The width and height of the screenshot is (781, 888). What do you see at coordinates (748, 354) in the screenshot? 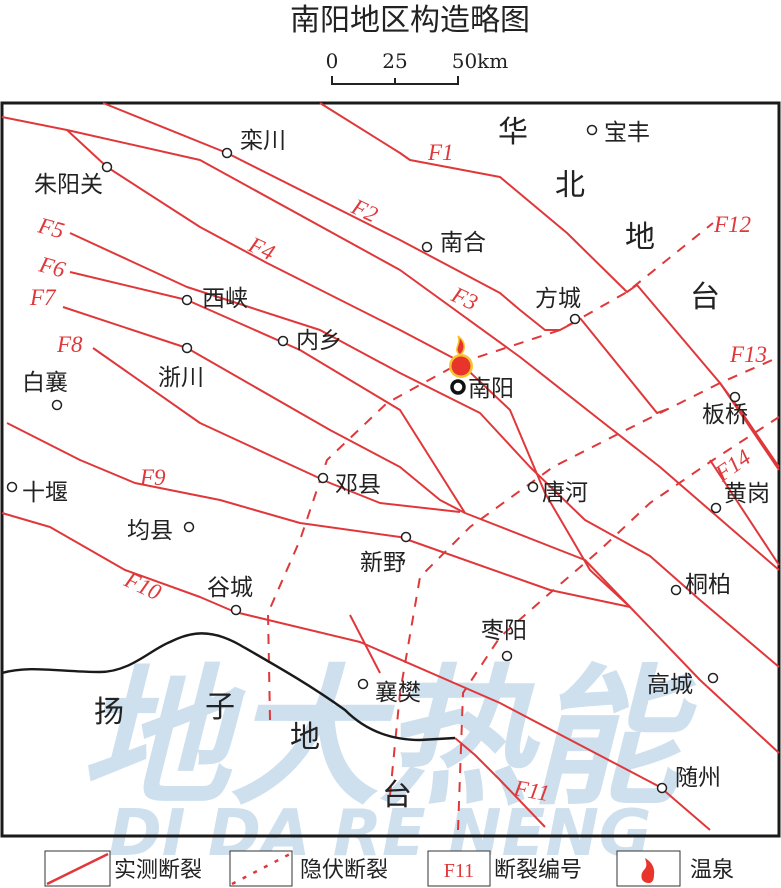
I see `label-f13: F13` at bounding box center [748, 354].